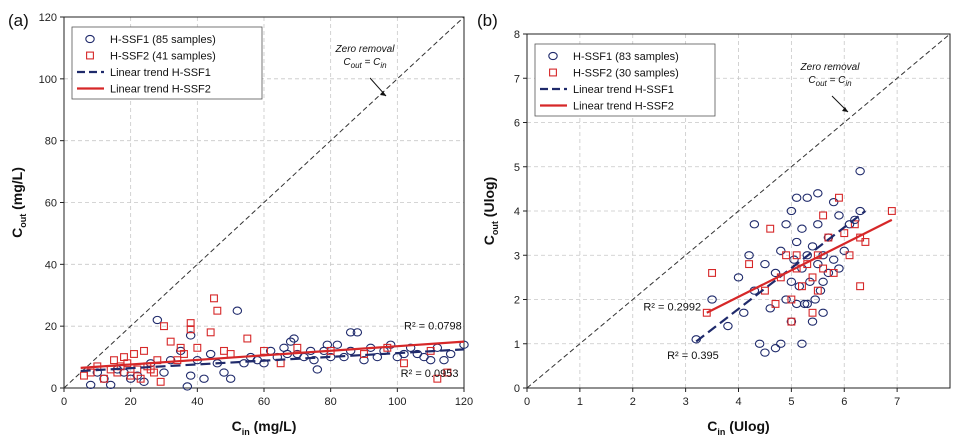 The height and width of the screenshot is (435, 958). Describe the element at coordinates (397, 402) in the screenshot. I see `x-tick-label: 100` at that location.